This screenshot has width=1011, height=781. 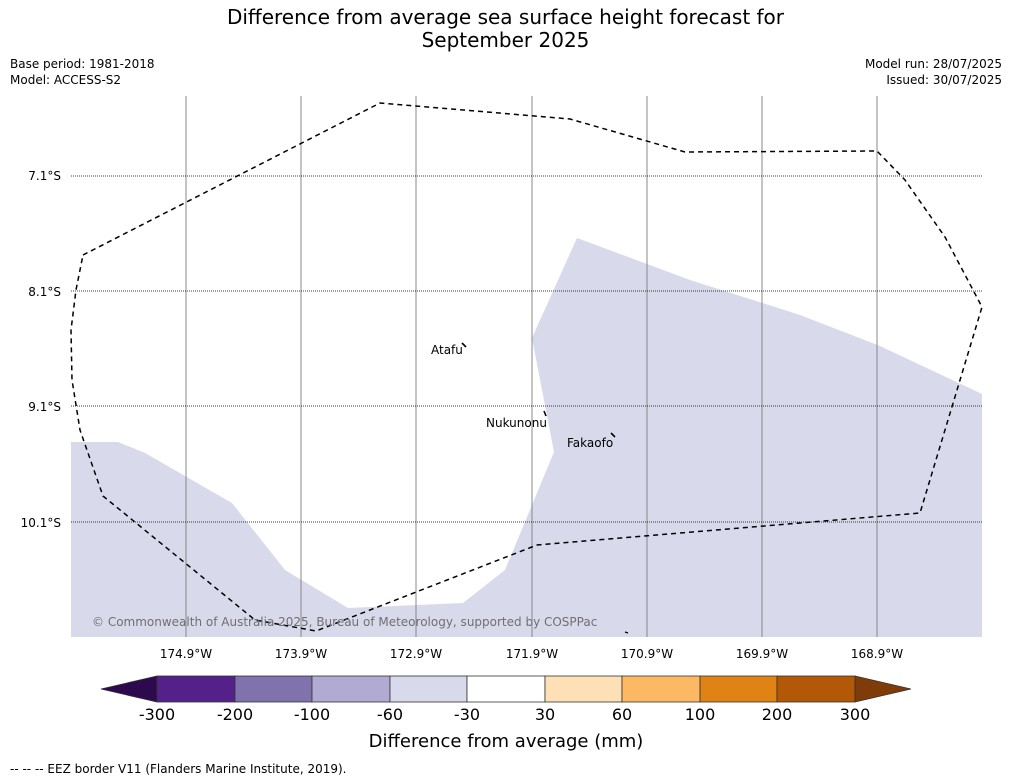 What do you see at coordinates (41, 349) in the screenshot?
I see `latitude-labels: 7.1°S 8.1°S 9.1°S 10.1°S` at bounding box center [41, 349].